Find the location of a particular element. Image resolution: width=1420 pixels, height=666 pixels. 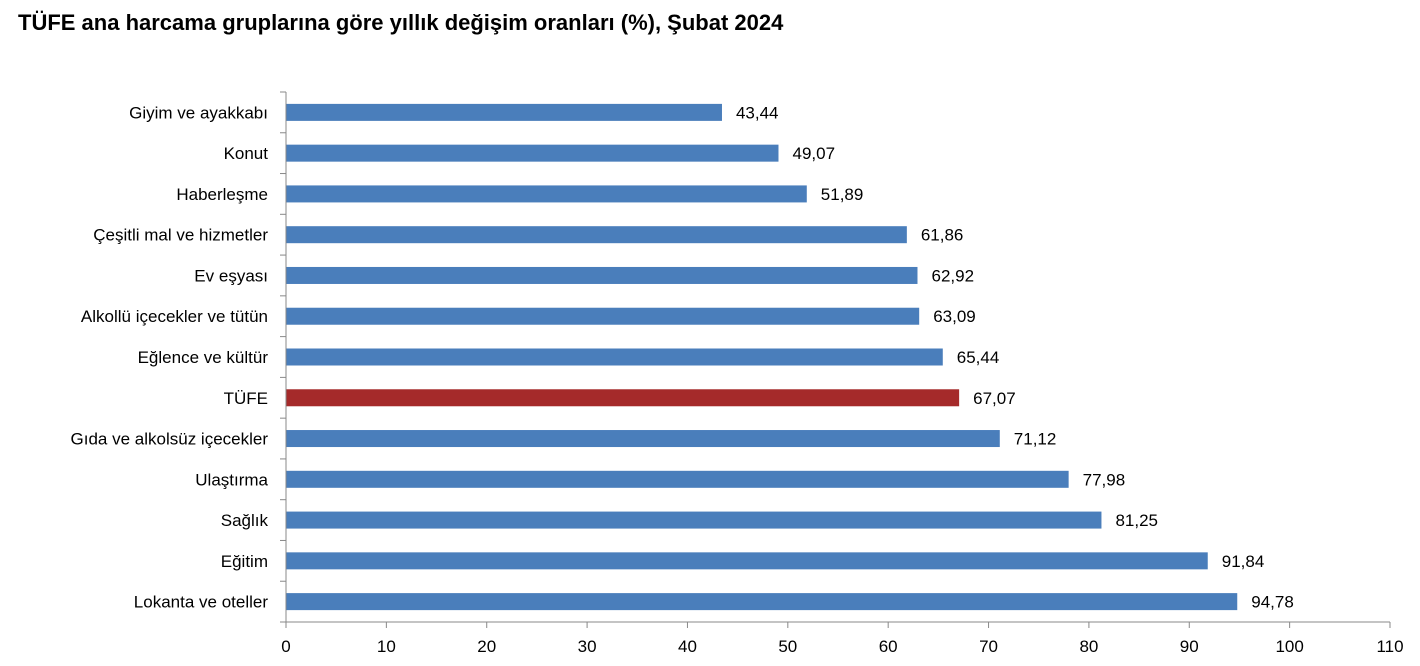

category-label: Konut is located at coordinates (246, 153).